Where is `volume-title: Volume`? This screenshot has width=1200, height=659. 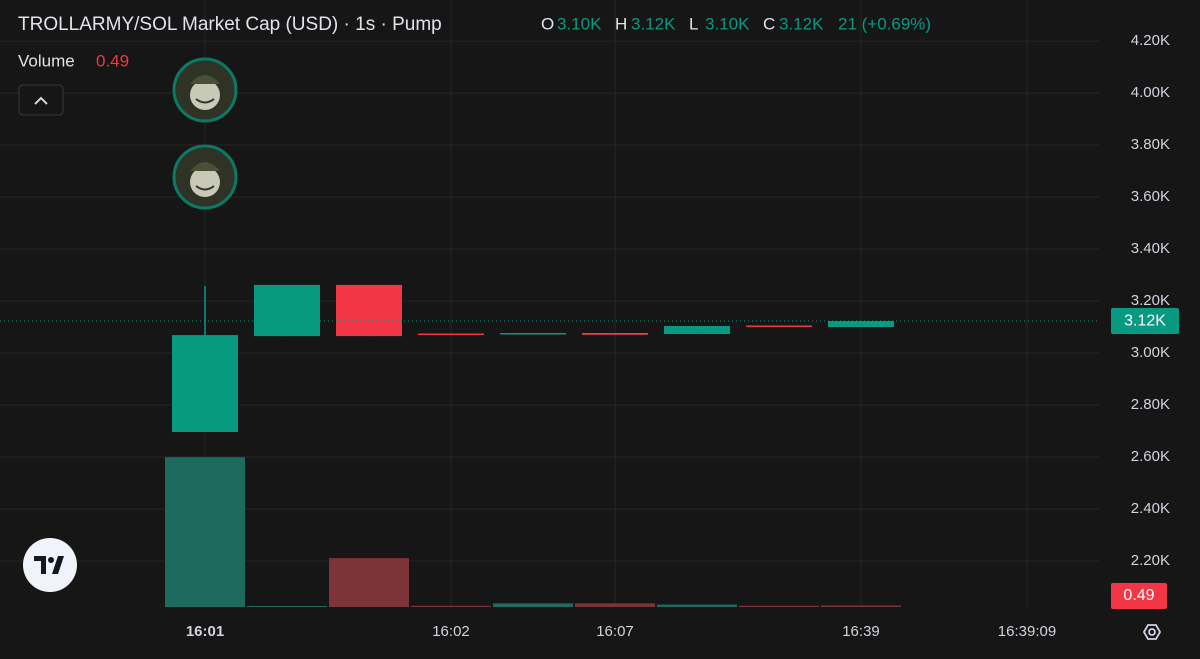
volume-title: Volume is located at coordinates (46, 60).